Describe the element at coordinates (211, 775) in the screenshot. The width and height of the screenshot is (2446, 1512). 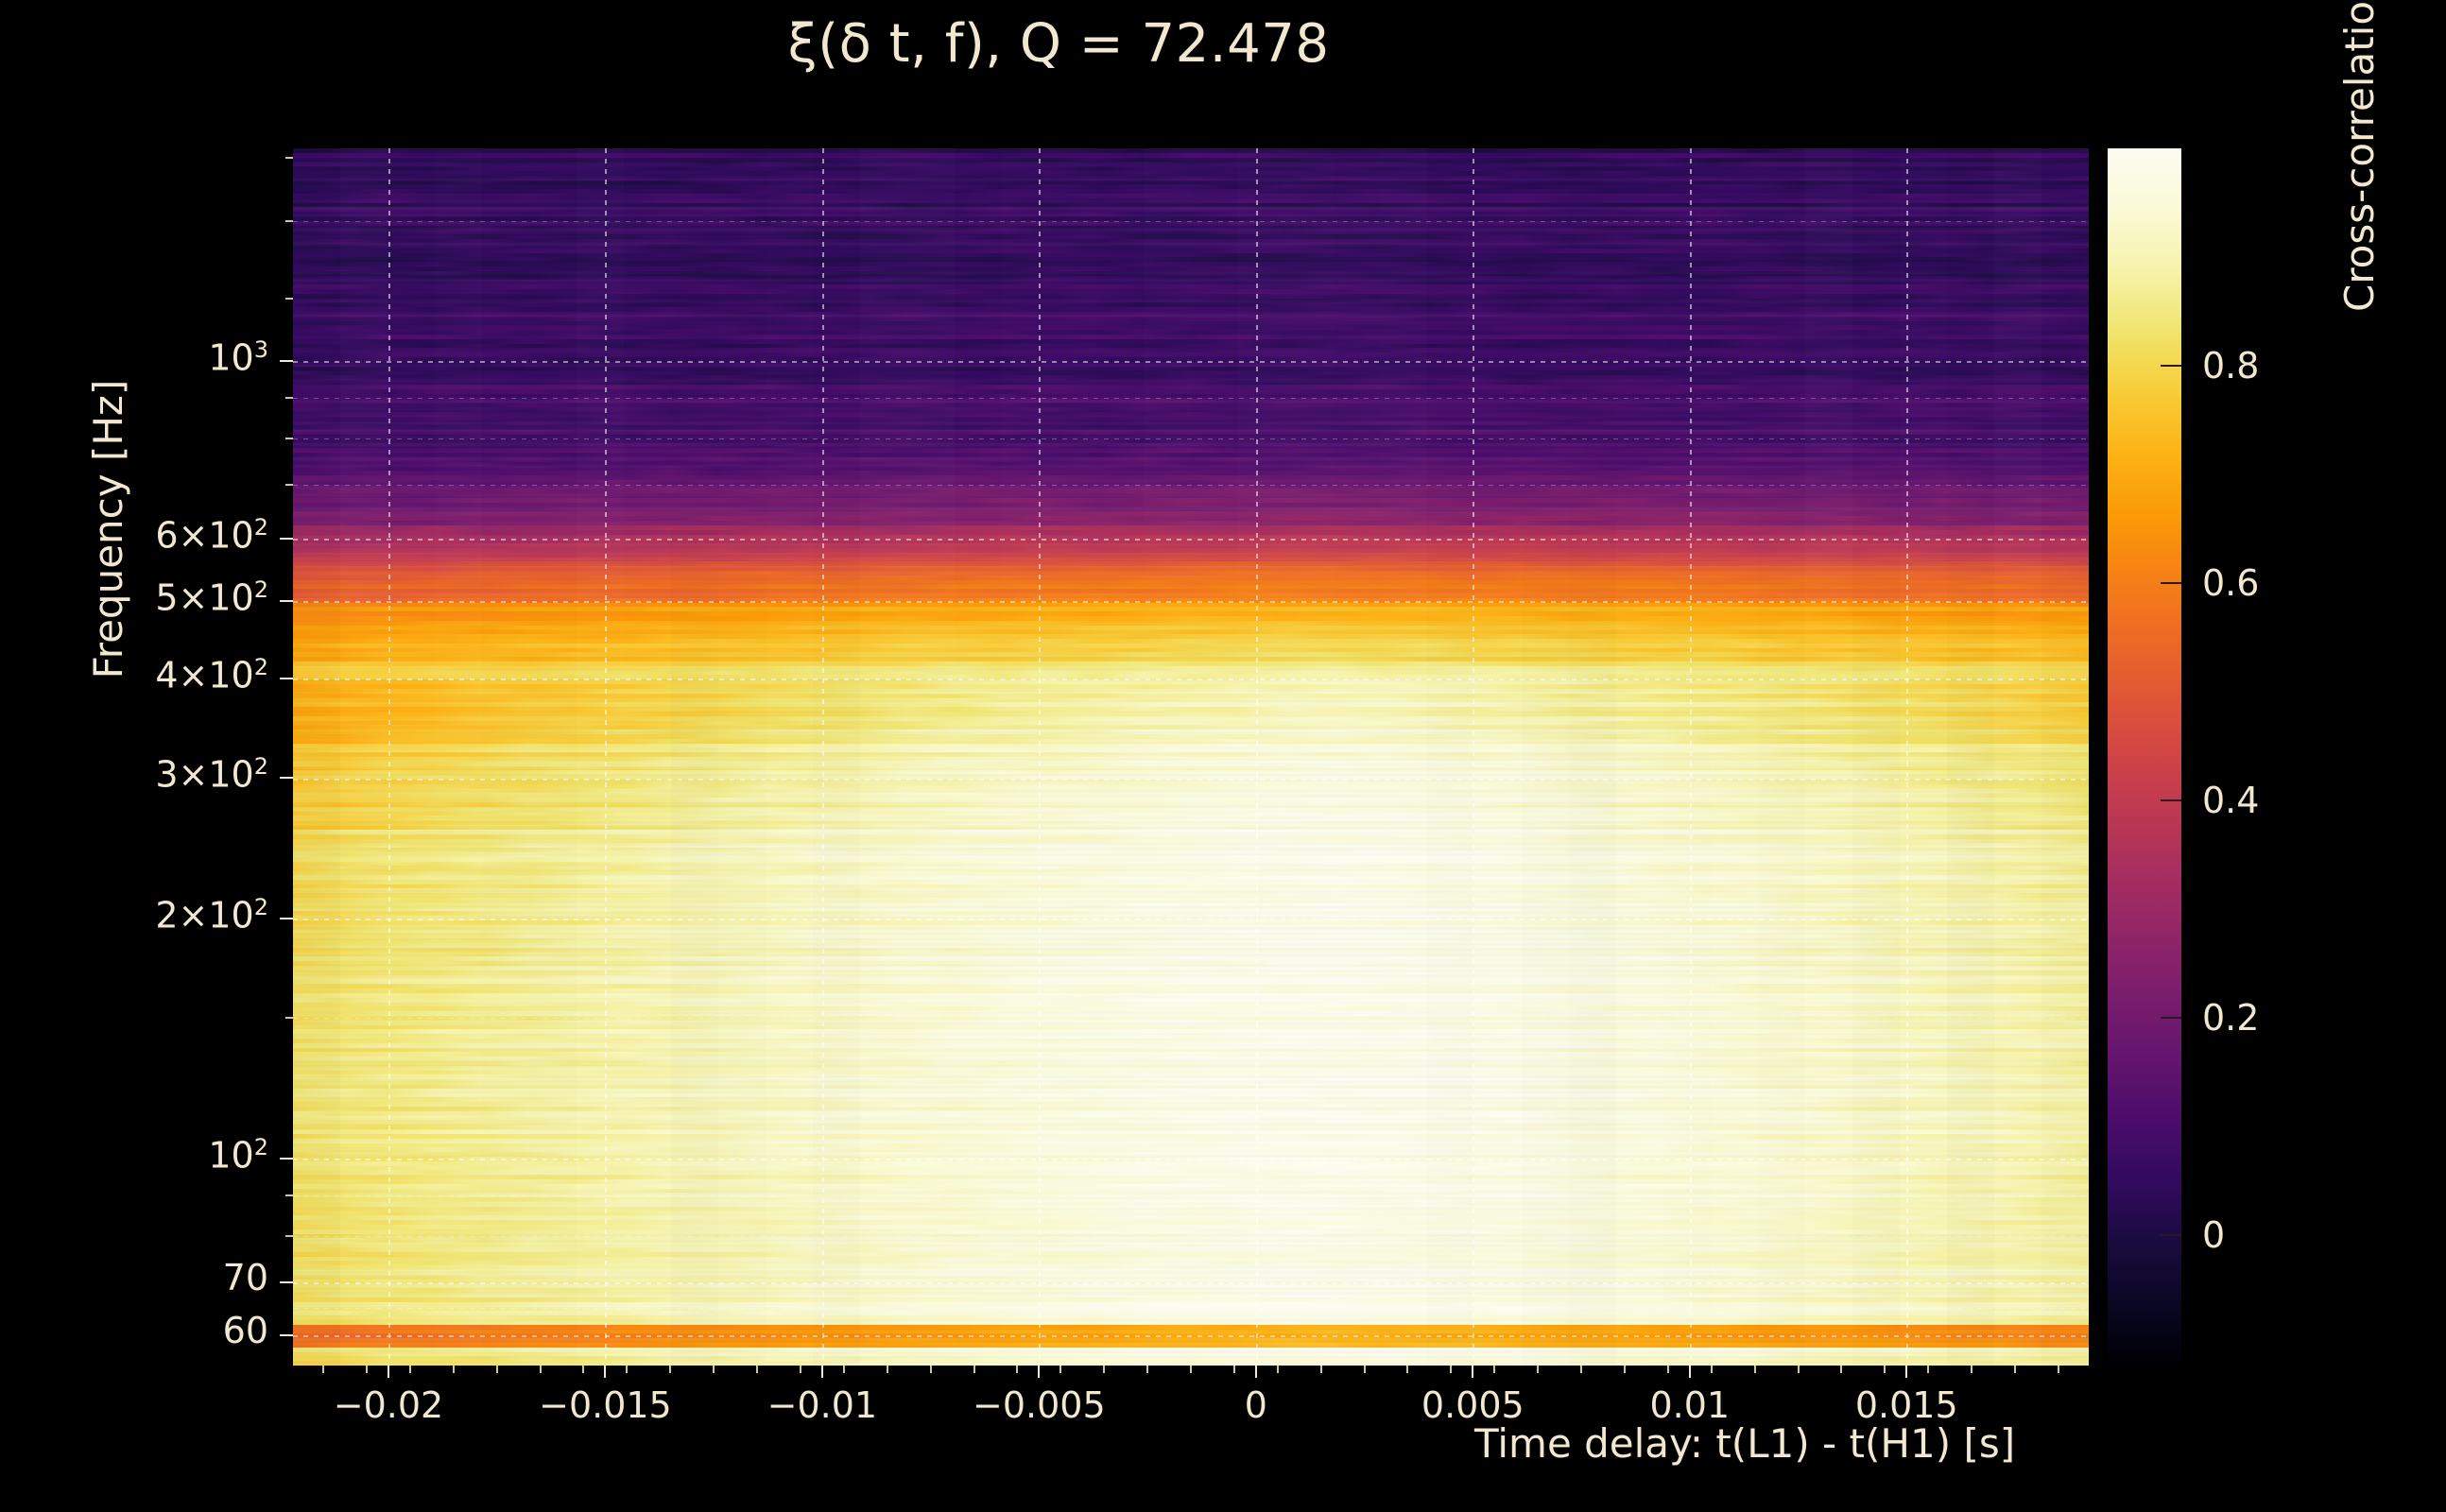
I see `y-tick-label: 3×102` at that location.